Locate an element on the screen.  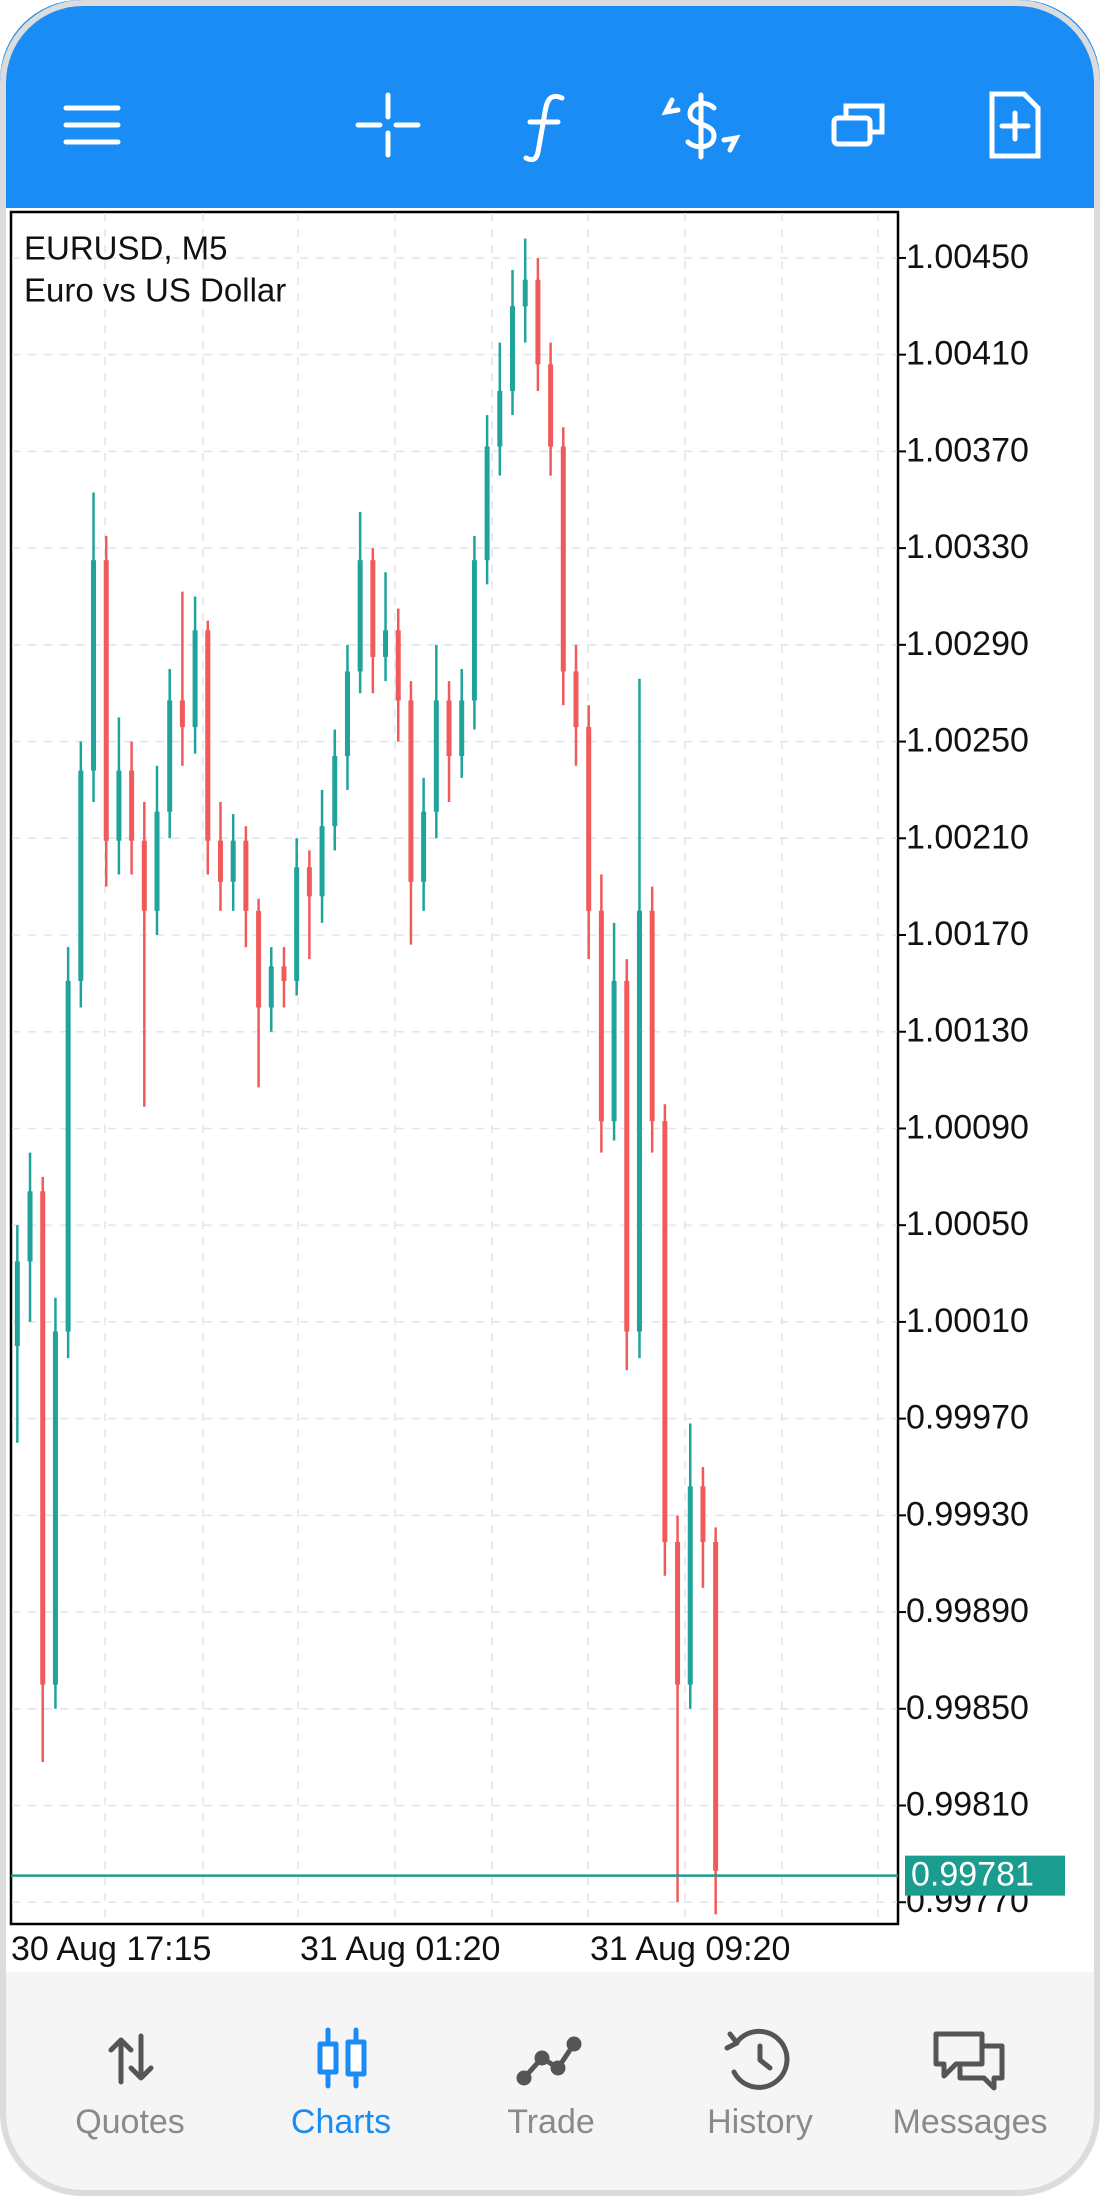
y-tick-label: 1.00450 is located at coordinates (967, 257).